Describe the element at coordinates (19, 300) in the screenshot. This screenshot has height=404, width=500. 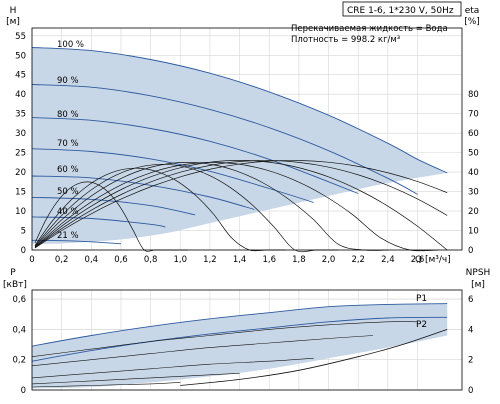
I see `power-y-tick-label: 0,6` at that location.